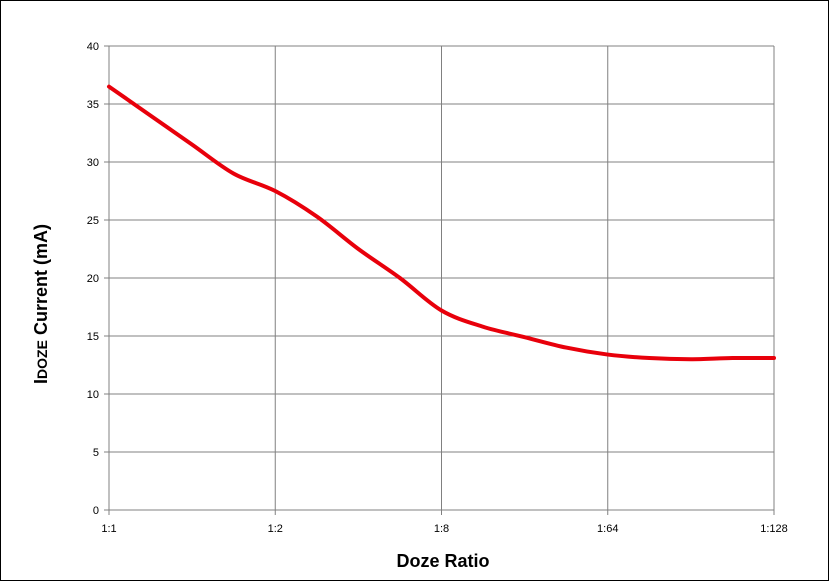  What do you see at coordinates (607, 529) in the screenshot?
I see `x-tick-label: 1:64` at bounding box center [607, 529].